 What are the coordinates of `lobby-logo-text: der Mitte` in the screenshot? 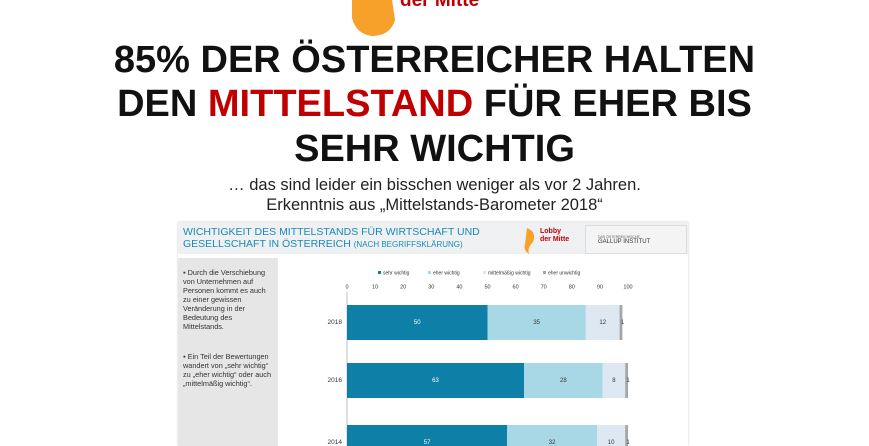 It's located at (555, 239).